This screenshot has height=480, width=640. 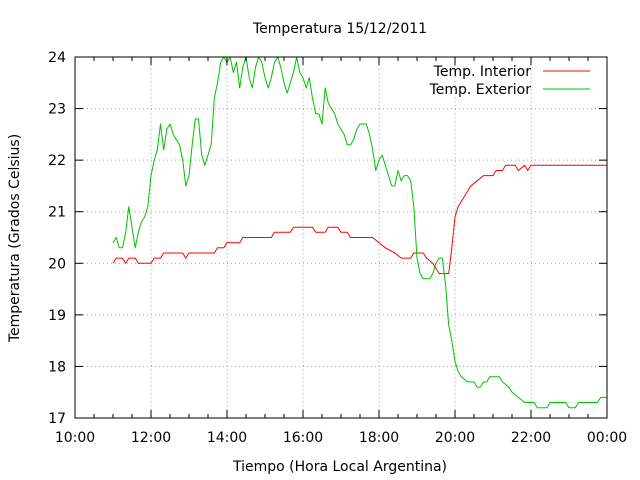 What do you see at coordinates (75, 438) in the screenshot?
I see `x-tick-label: 10:00` at bounding box center [75, 438].